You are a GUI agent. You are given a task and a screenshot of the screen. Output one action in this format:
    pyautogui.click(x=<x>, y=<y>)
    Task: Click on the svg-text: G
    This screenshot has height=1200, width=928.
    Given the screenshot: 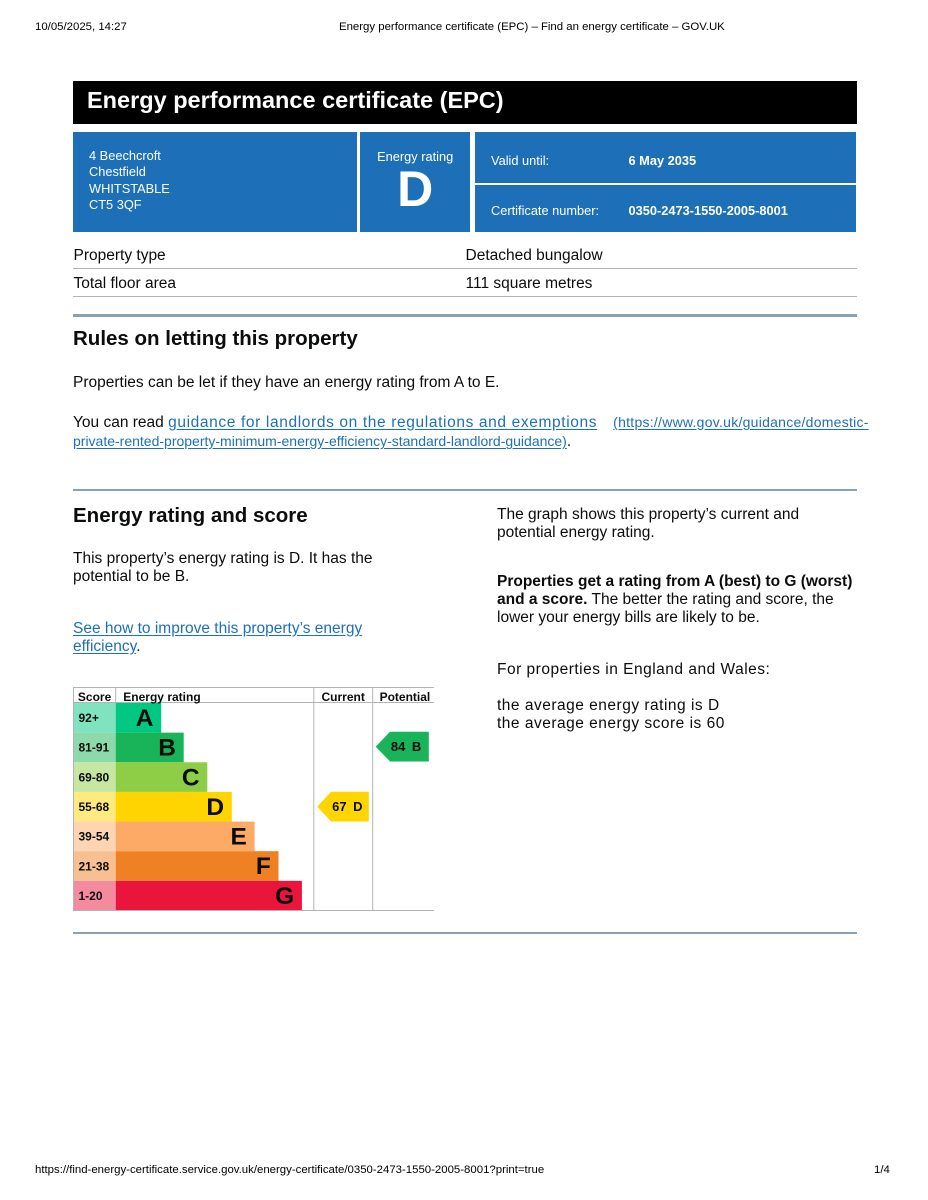 What is the action you would take?
    pyautogui.click(x=284, y=896)
    